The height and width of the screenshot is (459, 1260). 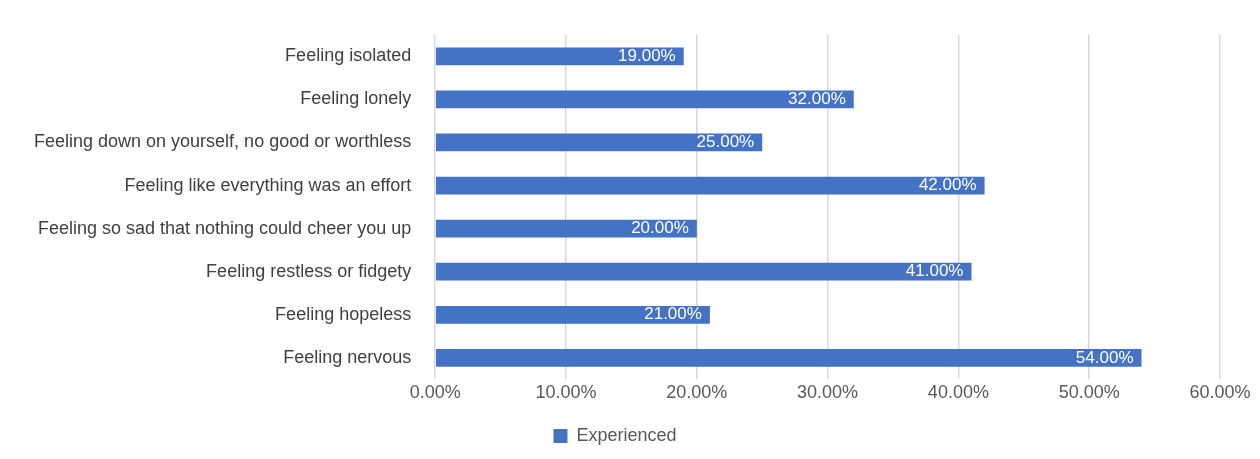 I want to click on x-tick-label: 30.00%, so click(x=828, y=392).